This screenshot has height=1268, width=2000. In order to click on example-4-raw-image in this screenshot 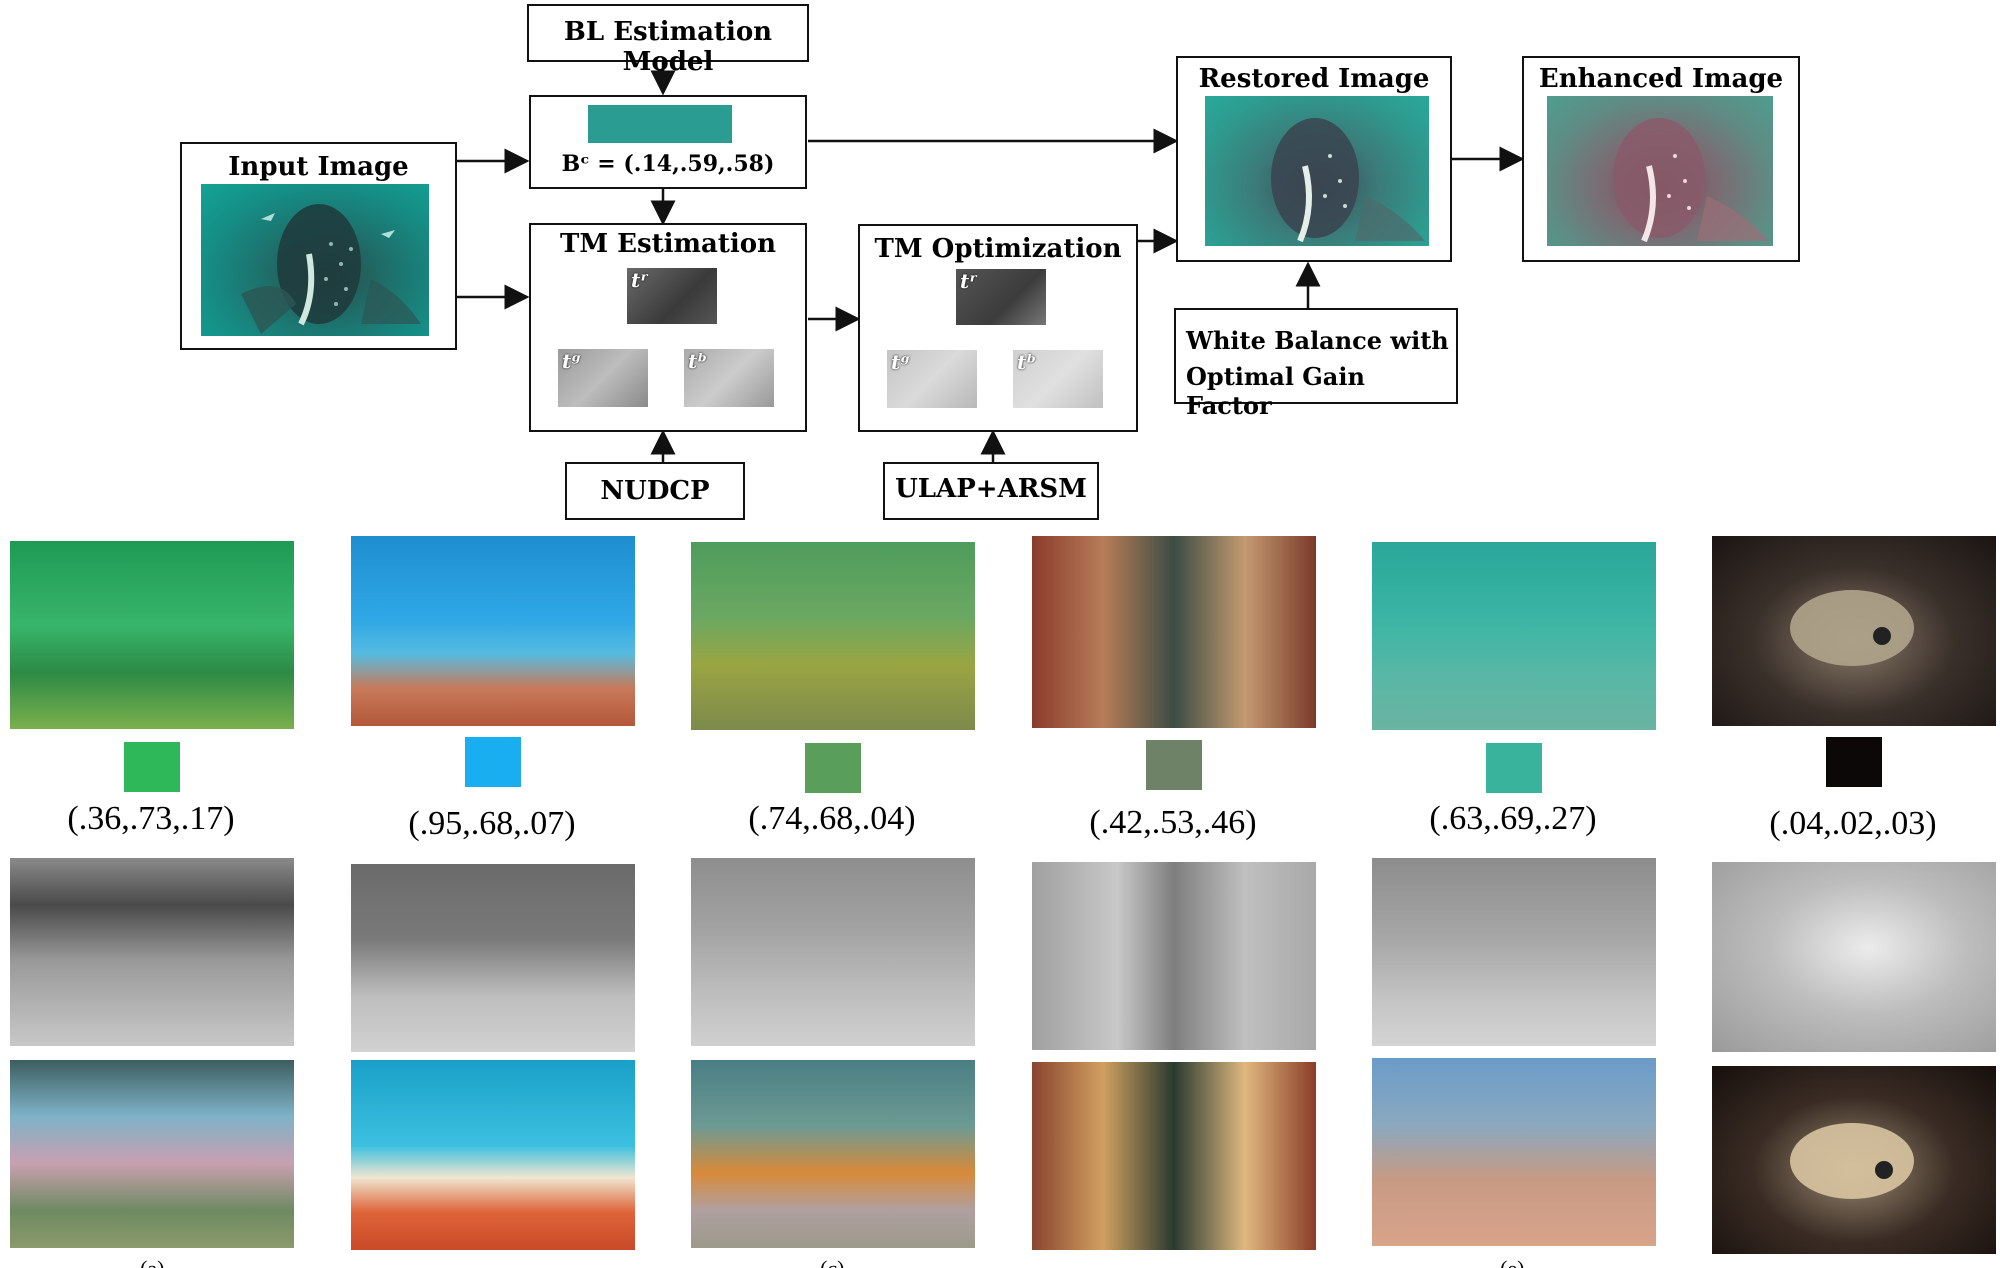, I will do `click(1174, 632)`.